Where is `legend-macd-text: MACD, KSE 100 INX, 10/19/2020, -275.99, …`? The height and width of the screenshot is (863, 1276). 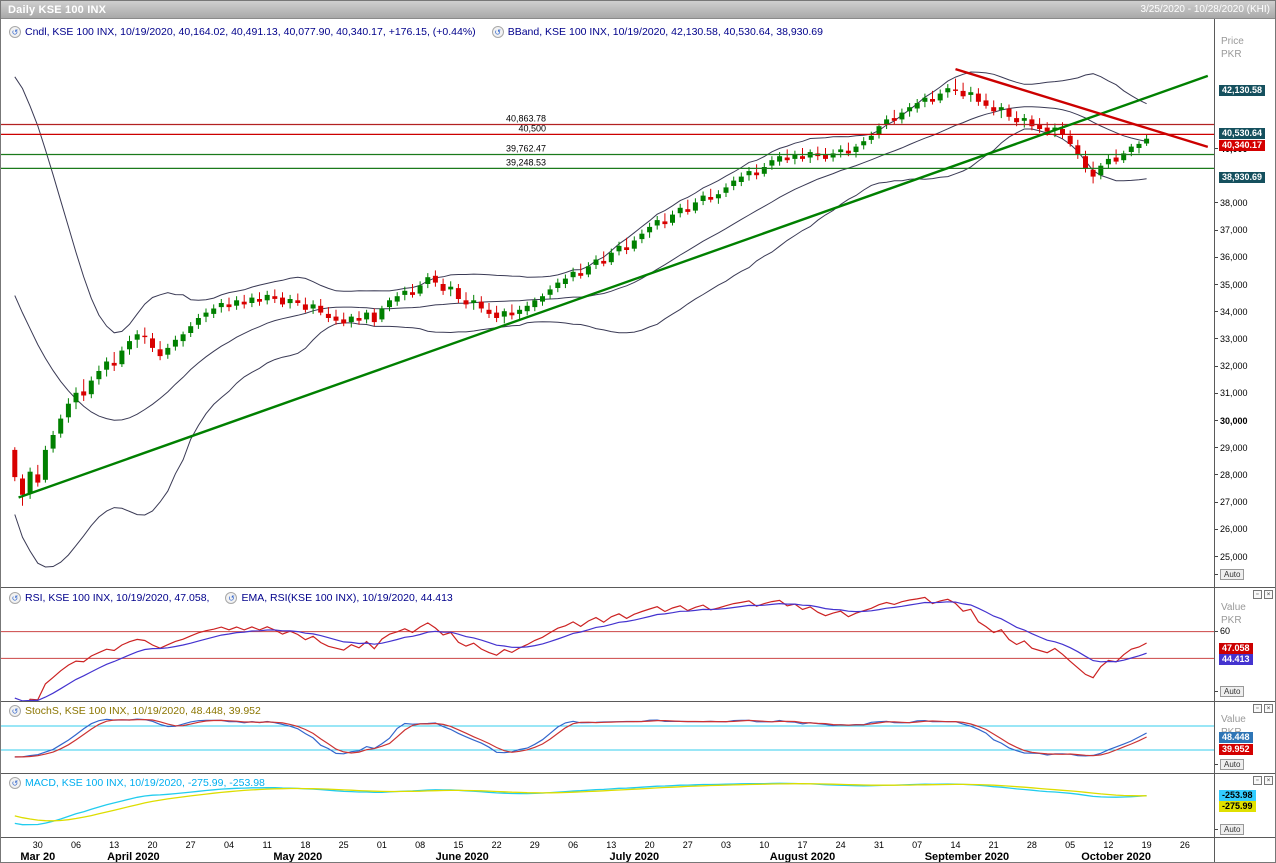
legend-macd-text: MACD, KSE 100 INX, 10/19/2020, -275.99, … is located at coordinates (145, 783).